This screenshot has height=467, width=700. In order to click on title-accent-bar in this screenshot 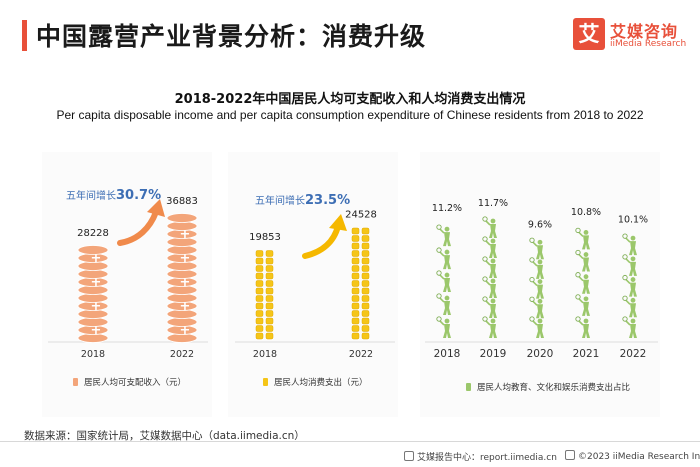, I will do `click(24, 35)`.